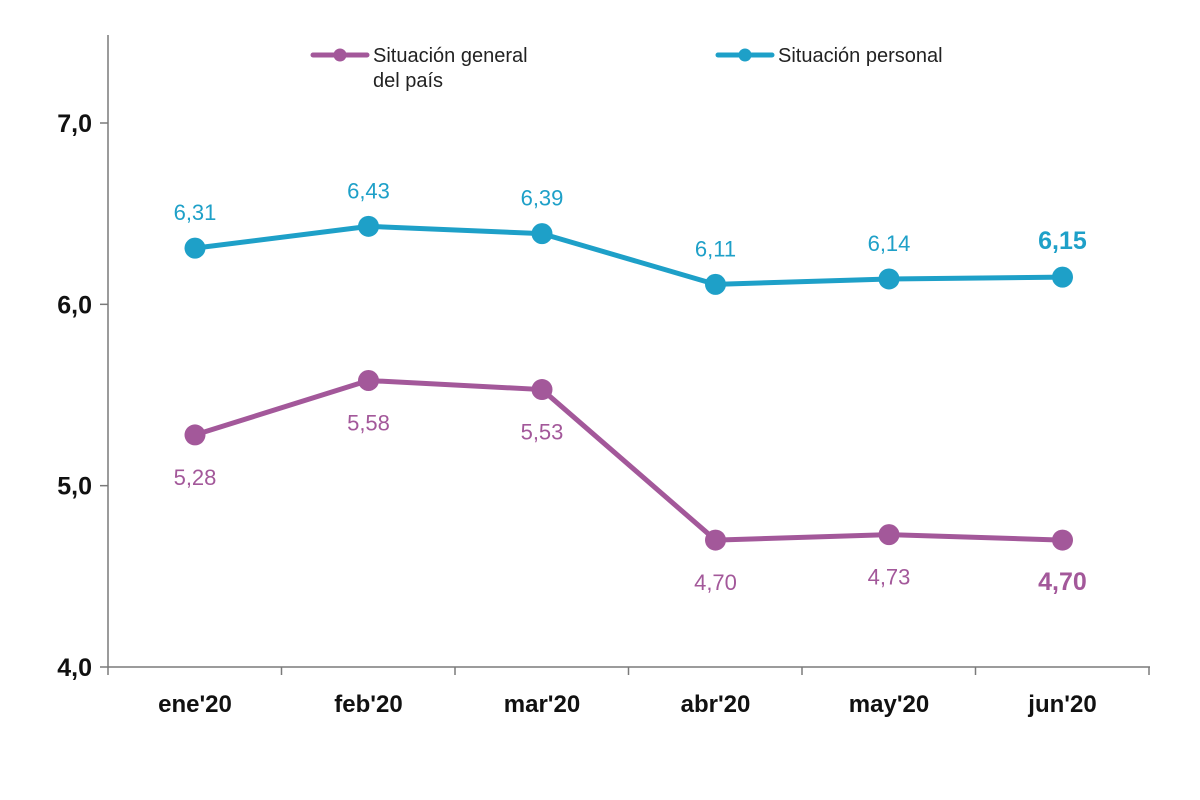 The width and height of the screenshot is (1200, 800). Describe the element at coordinates (195, 212) in the screenshot. I see `data-label: 6,31` at that location.